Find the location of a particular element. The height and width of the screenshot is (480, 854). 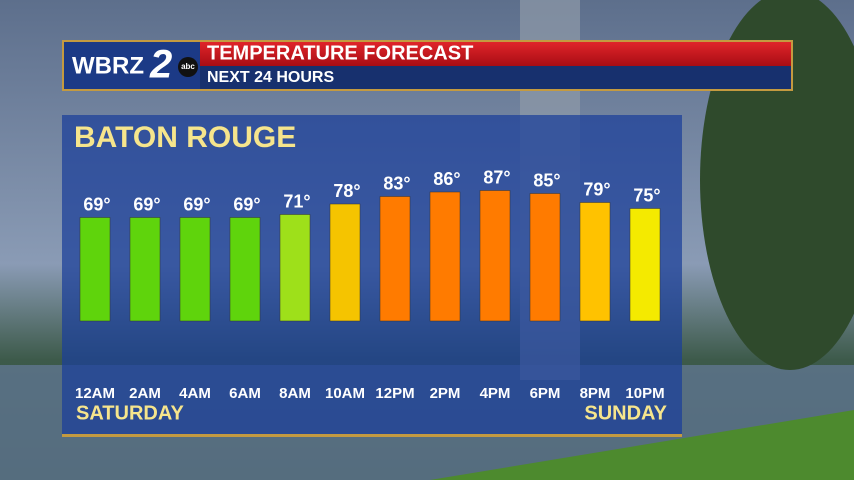

x-tick-label: 2PM is located at coordinates (445, 393).